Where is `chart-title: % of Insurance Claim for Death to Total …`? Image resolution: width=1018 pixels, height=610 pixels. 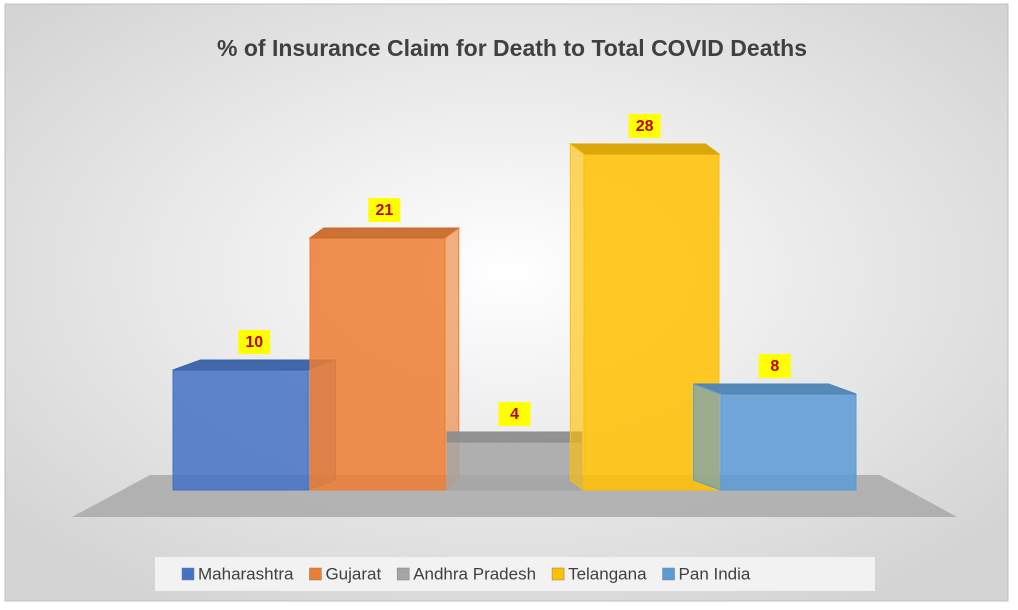 chart-title: % of Insurance Claim for Death to Total … is located at coordinates (512, 48).